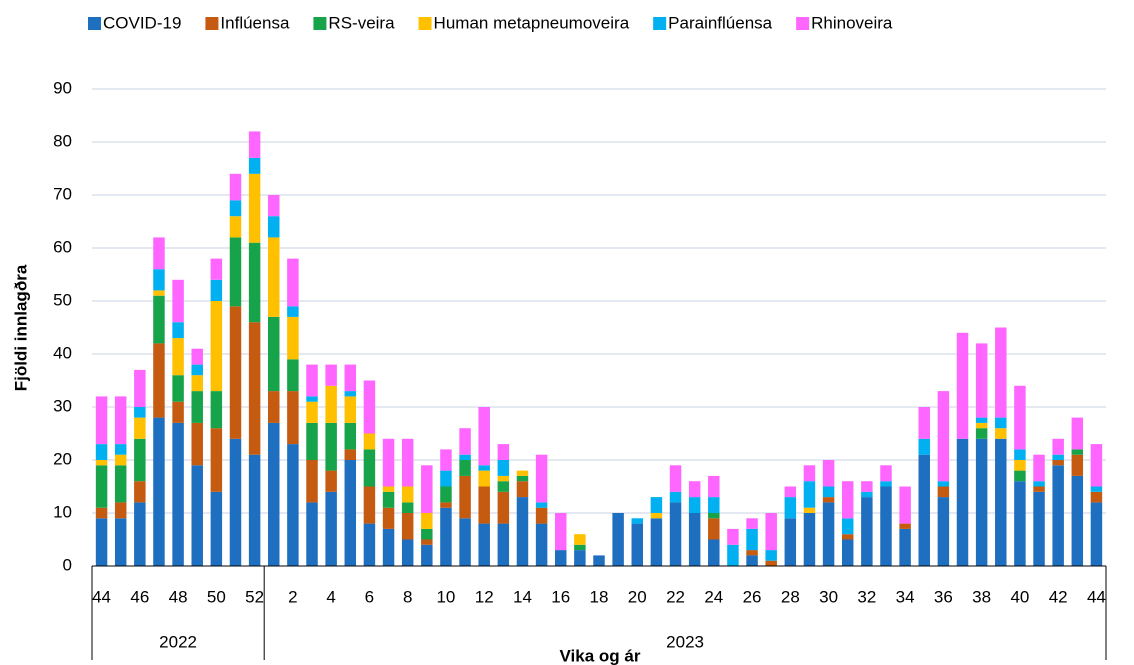  Describe the element at coordinates (981, 596) in the screenshot. I see `x-tick-label: 38` at that location.